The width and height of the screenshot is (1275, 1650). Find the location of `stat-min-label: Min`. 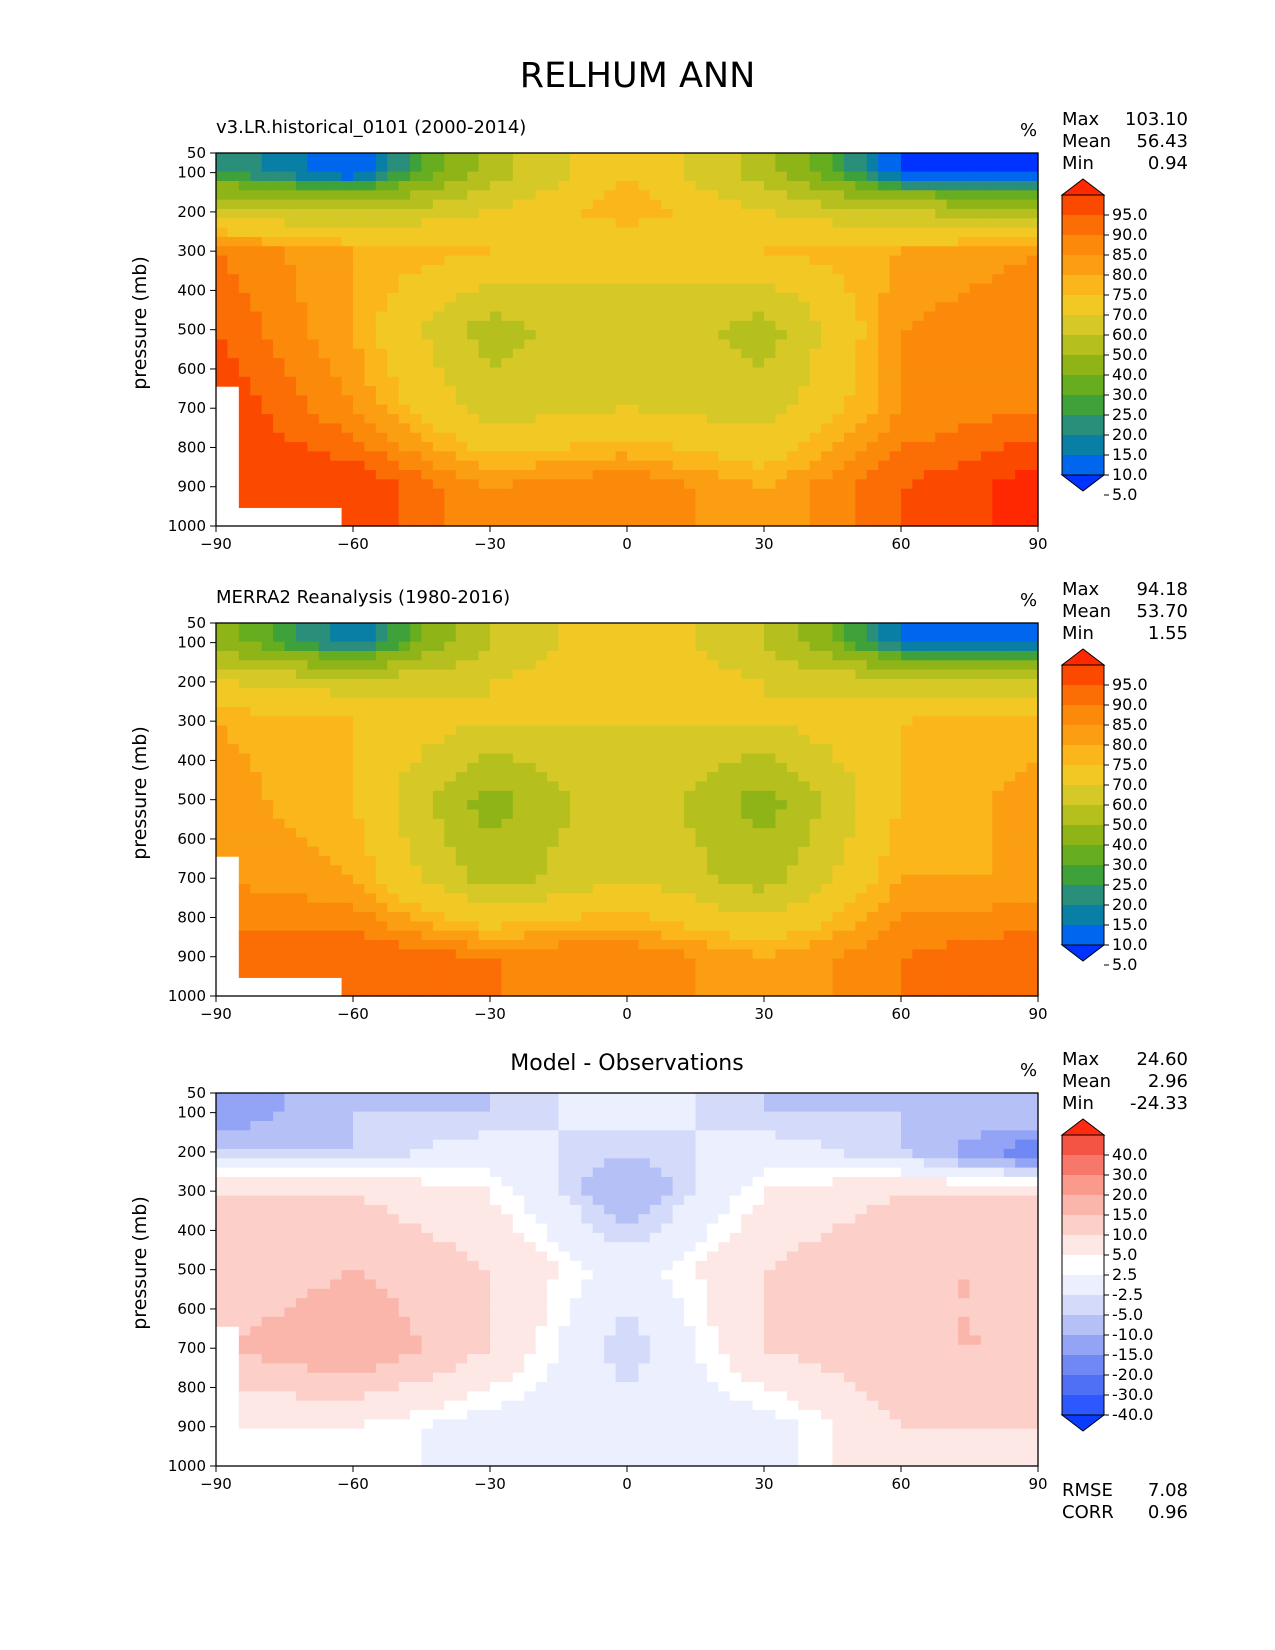

stat-min-label: Min is located at coordinates (1078, 163).